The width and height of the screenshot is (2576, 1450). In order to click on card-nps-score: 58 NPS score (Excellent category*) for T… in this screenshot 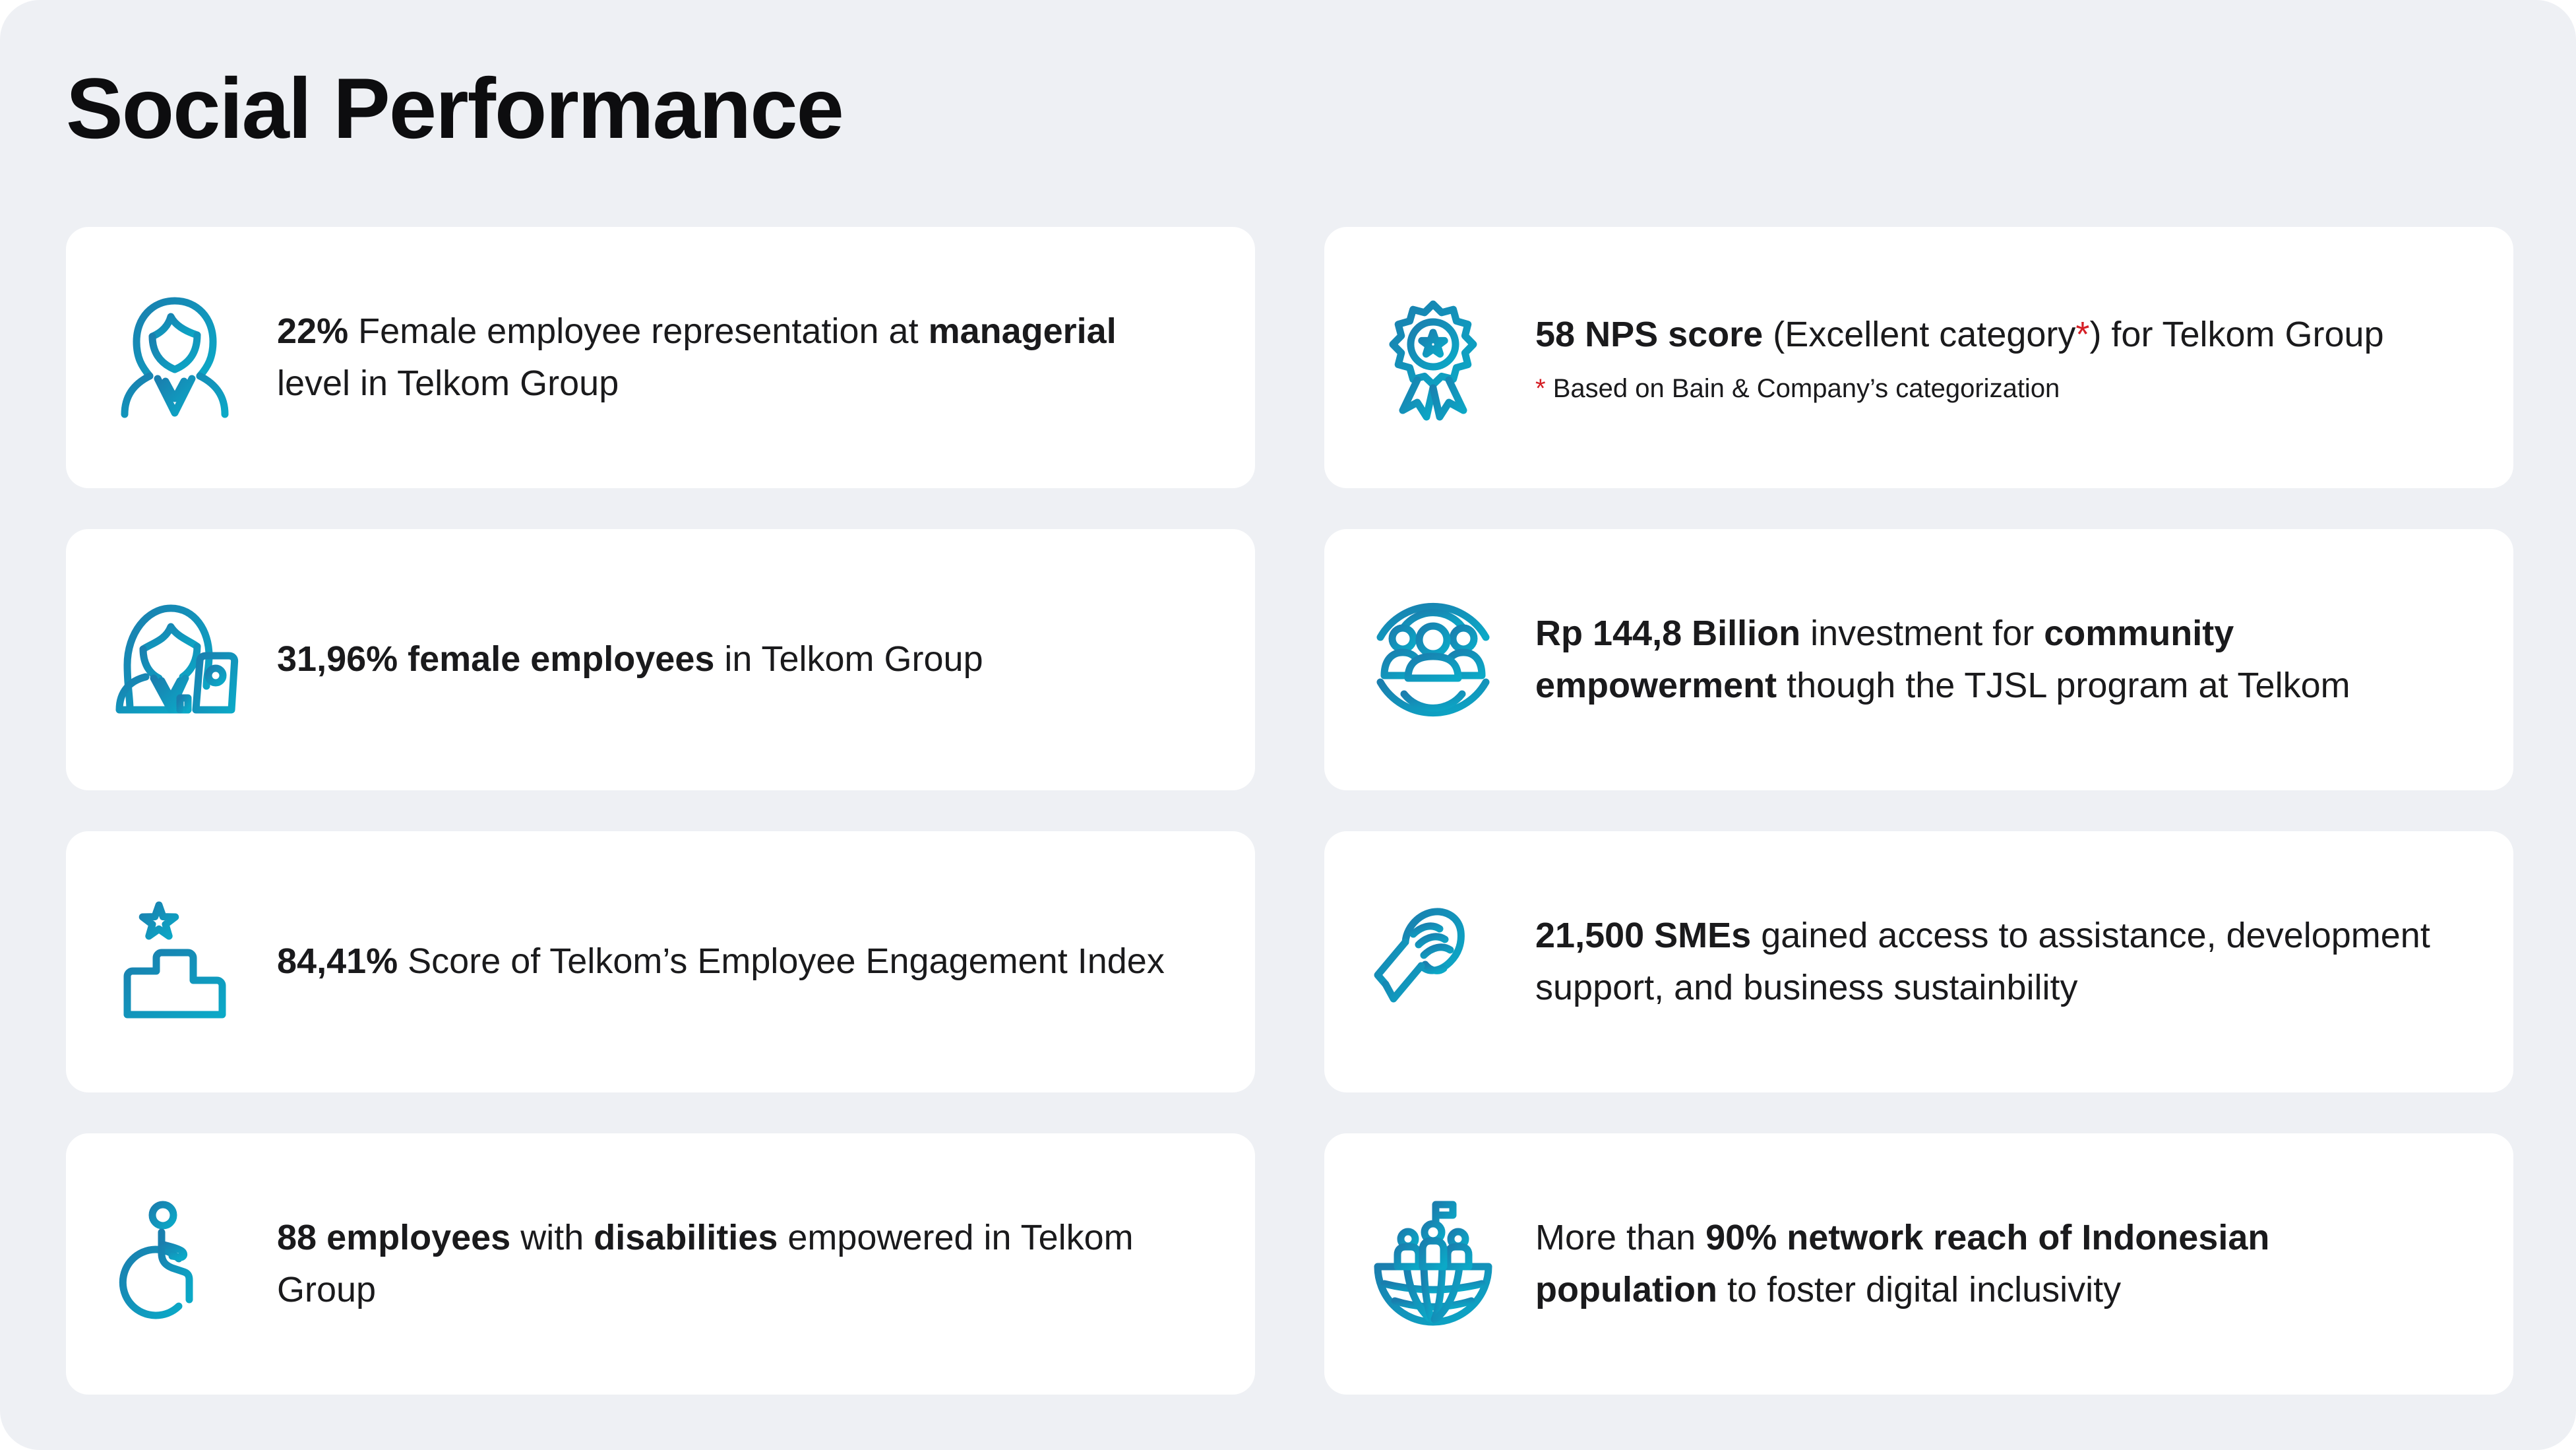, I will do `click(1918, 357)`.